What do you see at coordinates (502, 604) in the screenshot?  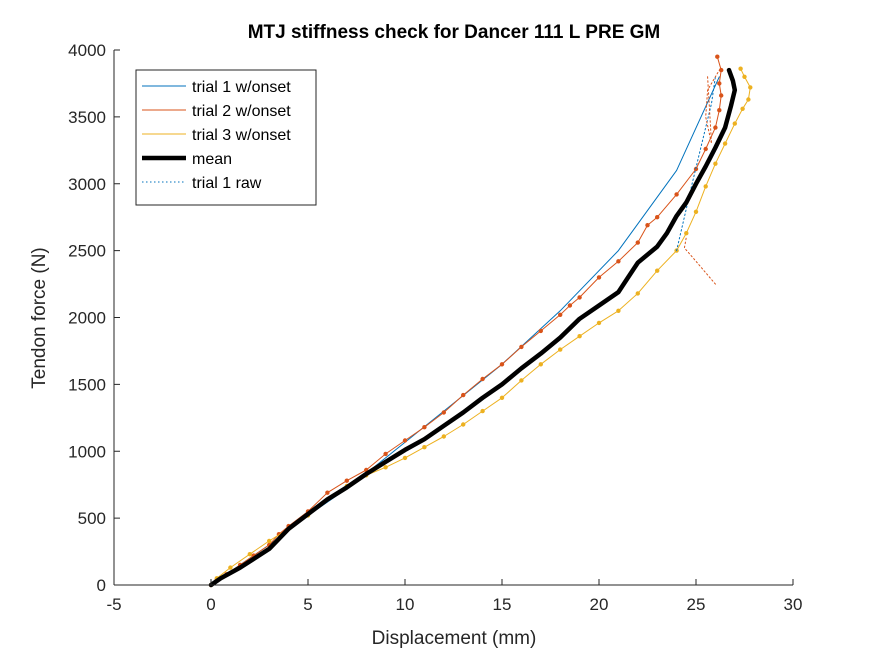 I see `x-tick-label: 15` at bounding box center [502, 604].